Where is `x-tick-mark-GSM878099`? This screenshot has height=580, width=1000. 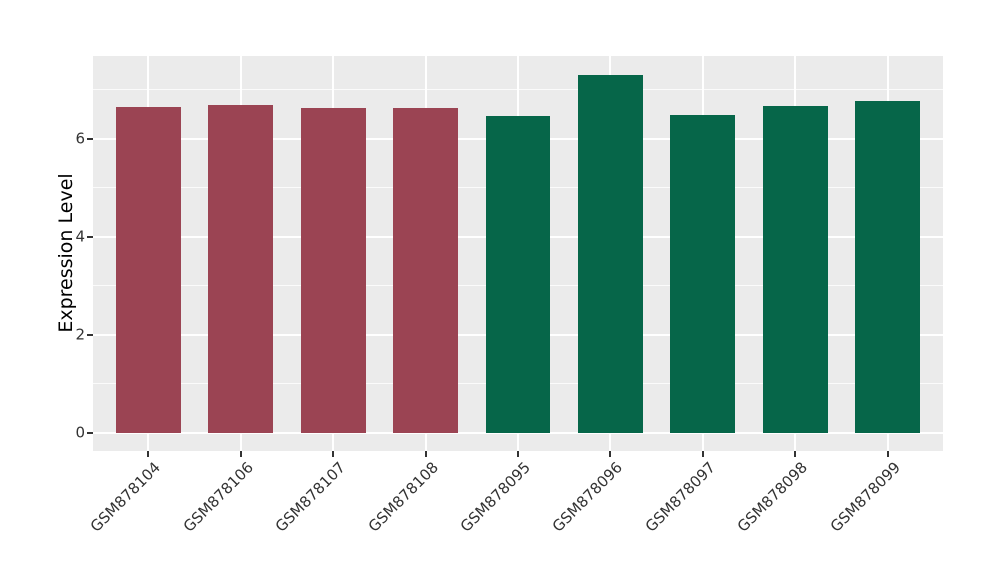 x-tick-mark-GSM878099 is located at coordinates (887, 454).